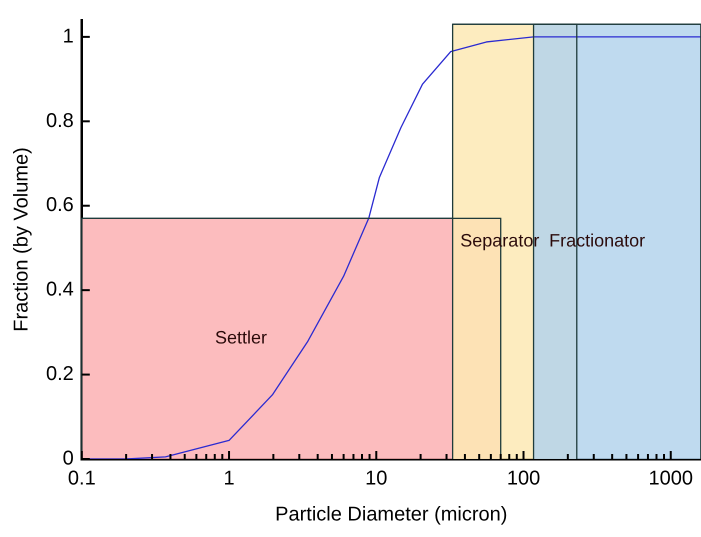 The width and height of the screenshot is (701, 537). I want to click on y-axis-title: Fraction (by Volume), so click(21, 239).